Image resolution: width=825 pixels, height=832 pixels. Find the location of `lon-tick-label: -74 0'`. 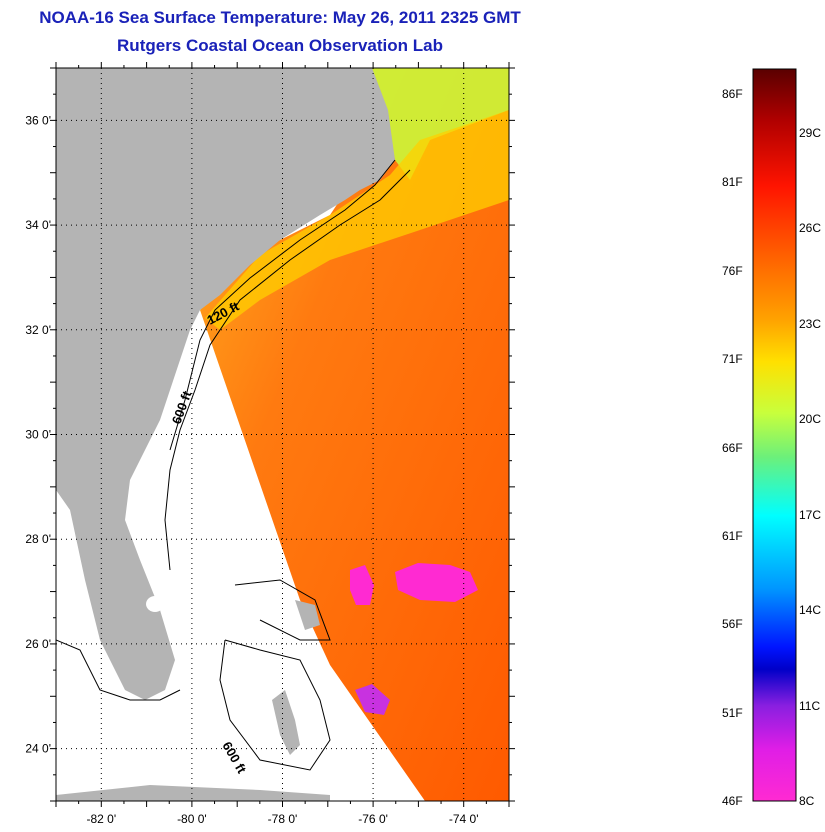

lon-tick-label: -74 0' is located at coordinates (464, 819).